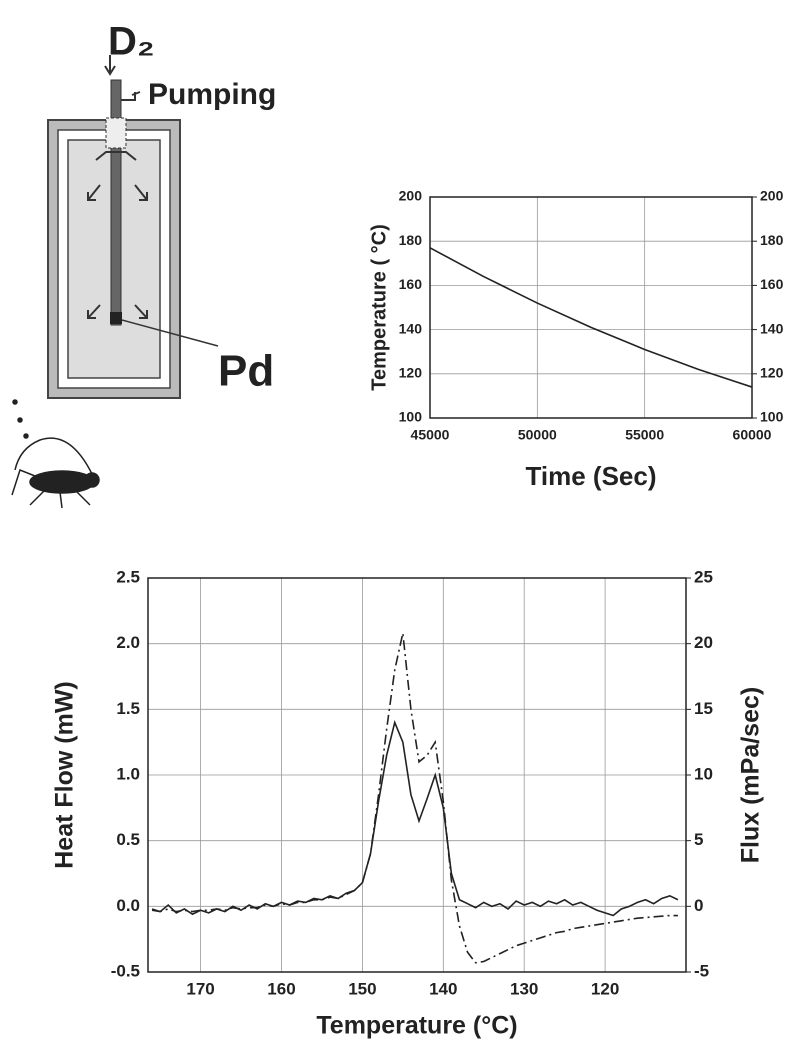 This screenshot has width=793, height=1050. I want to click on inlet-arrow, so click(110, 65).